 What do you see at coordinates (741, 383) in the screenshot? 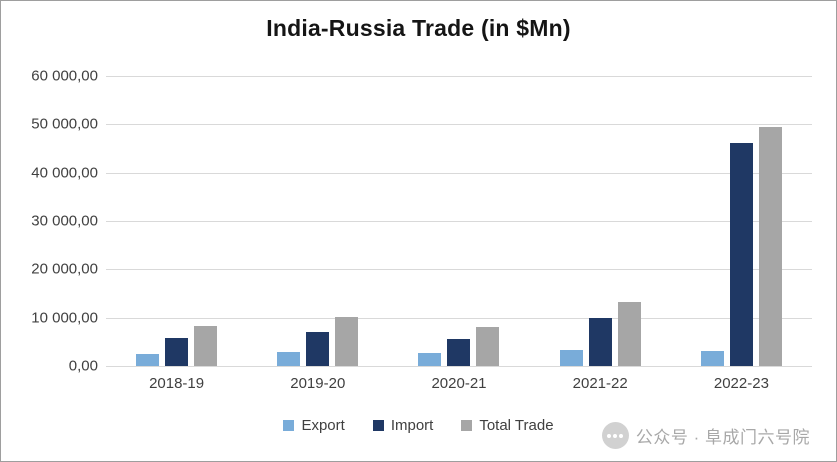
I see `x-tick-label: 2022-23` at bounding box center [741, 383].